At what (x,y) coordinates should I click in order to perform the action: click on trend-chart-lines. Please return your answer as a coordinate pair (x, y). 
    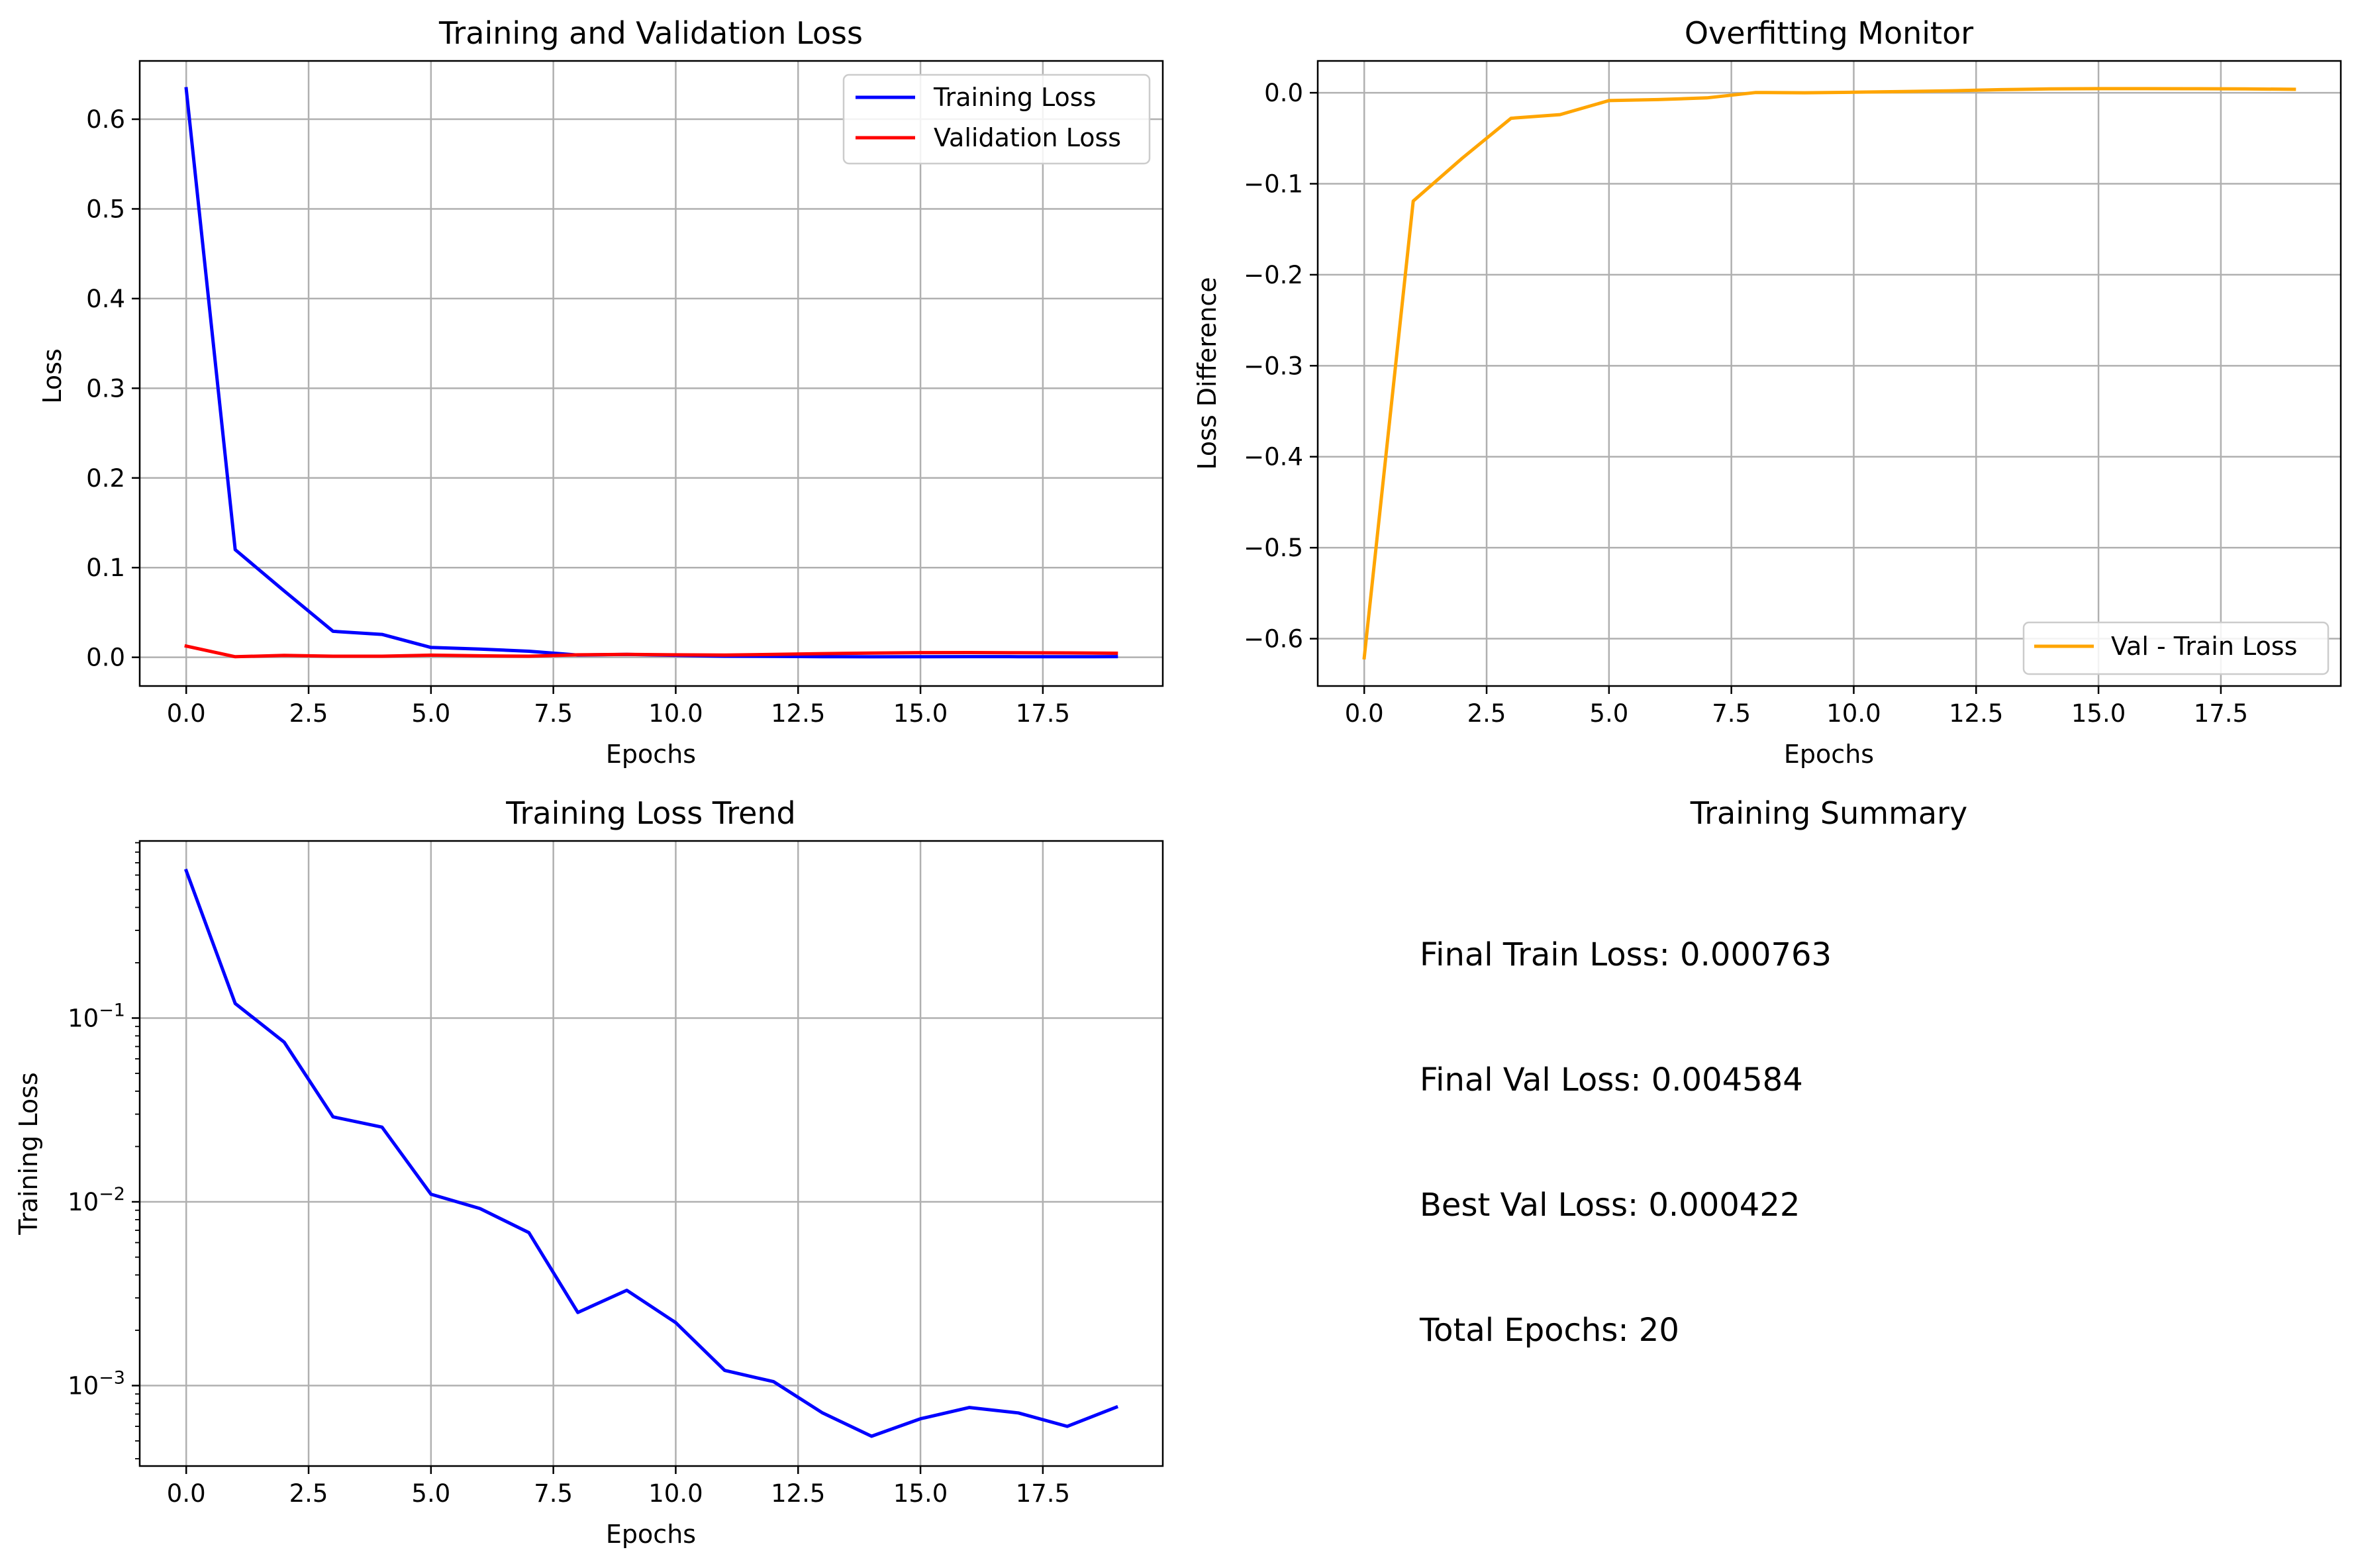
    Looking at the image, I should click on (651, 1153).